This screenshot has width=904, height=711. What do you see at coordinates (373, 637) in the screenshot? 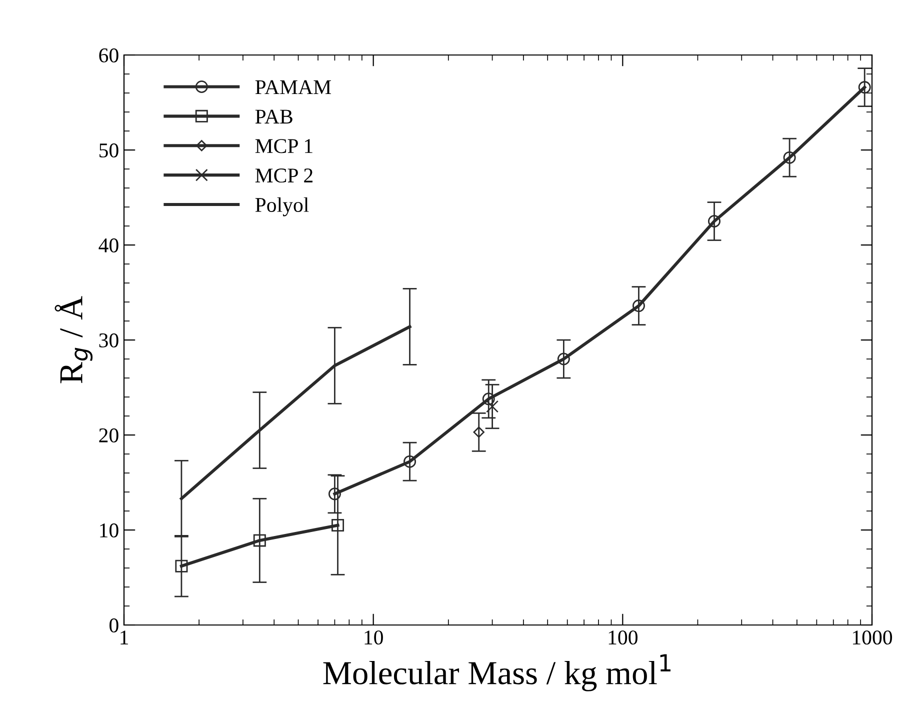
I see `x-tick-label: 10` at bounding box center [373, 637].